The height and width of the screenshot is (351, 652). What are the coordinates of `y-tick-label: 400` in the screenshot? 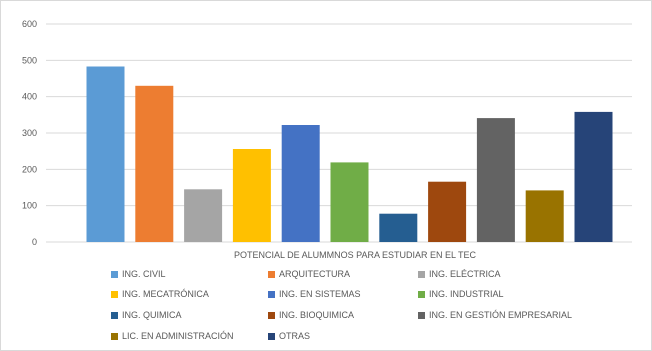 It's located at (29, 97).